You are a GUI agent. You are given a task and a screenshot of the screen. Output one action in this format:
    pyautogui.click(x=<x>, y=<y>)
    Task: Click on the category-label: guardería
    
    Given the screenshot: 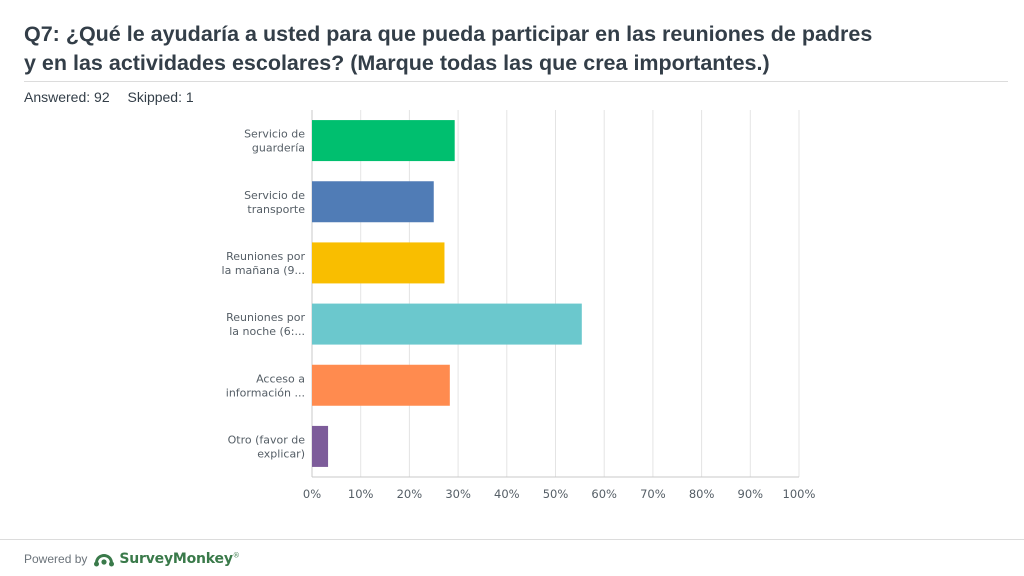 What is the action you would take?
    pyautogui.click(x=278, y=148)
    